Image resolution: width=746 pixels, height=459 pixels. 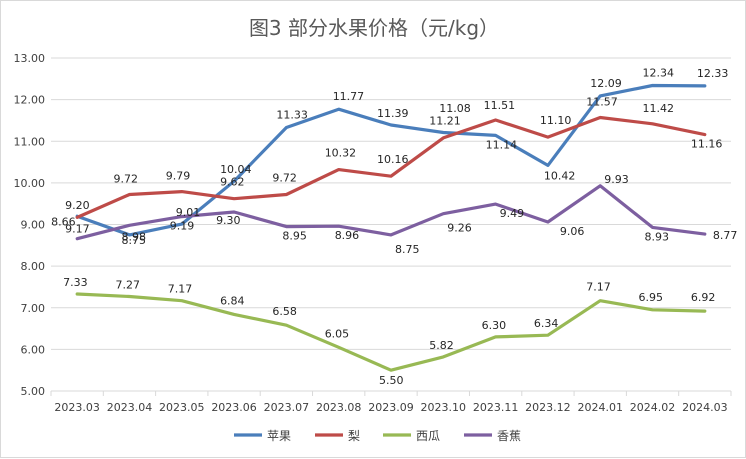 I want to click on x-tick-label: 2023.11, so click(x=496, y=407).